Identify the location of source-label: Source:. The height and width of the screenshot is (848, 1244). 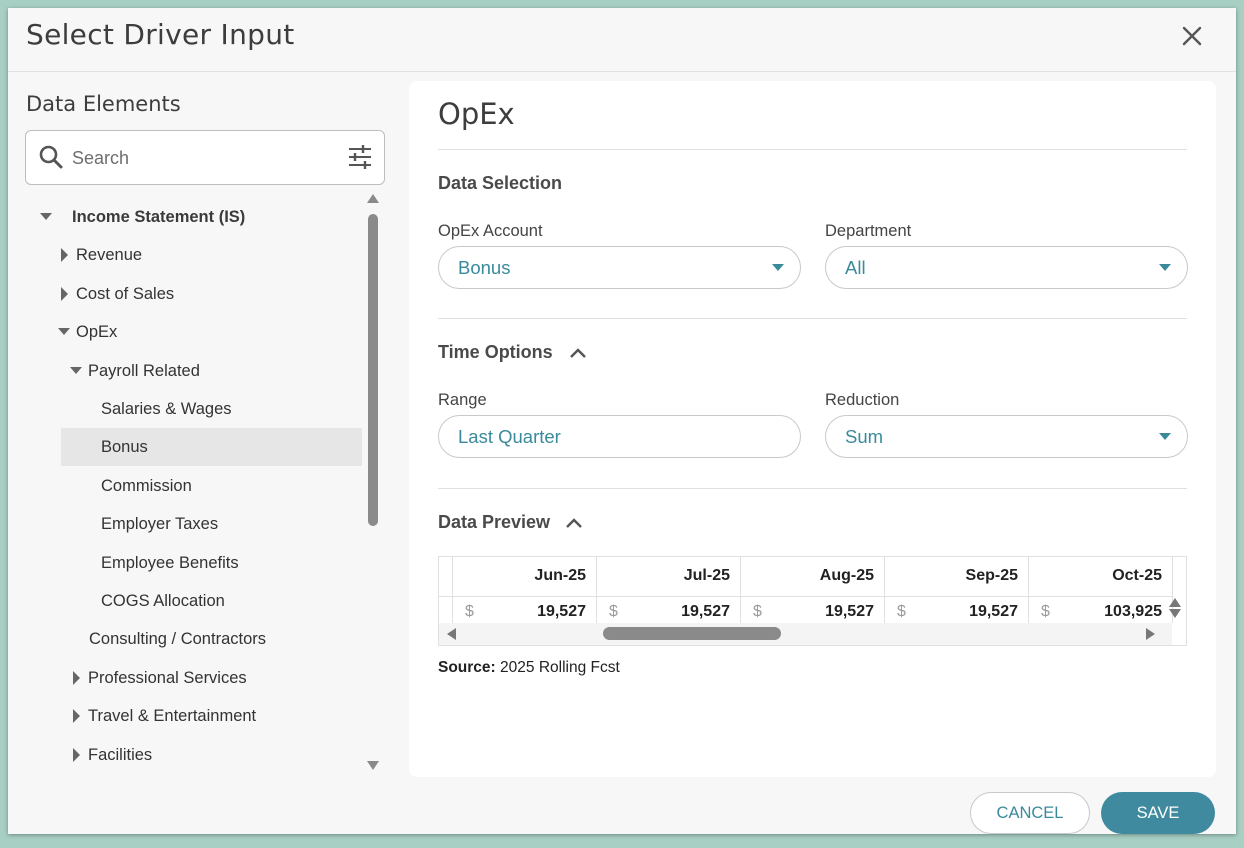
(467, 667).